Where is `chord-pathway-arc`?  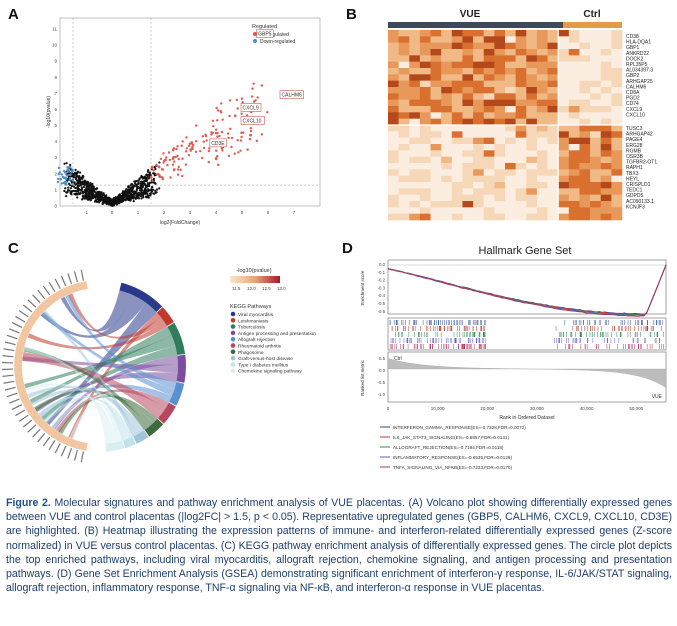 chord-pathway-arc is located at coordinates (115, 446).